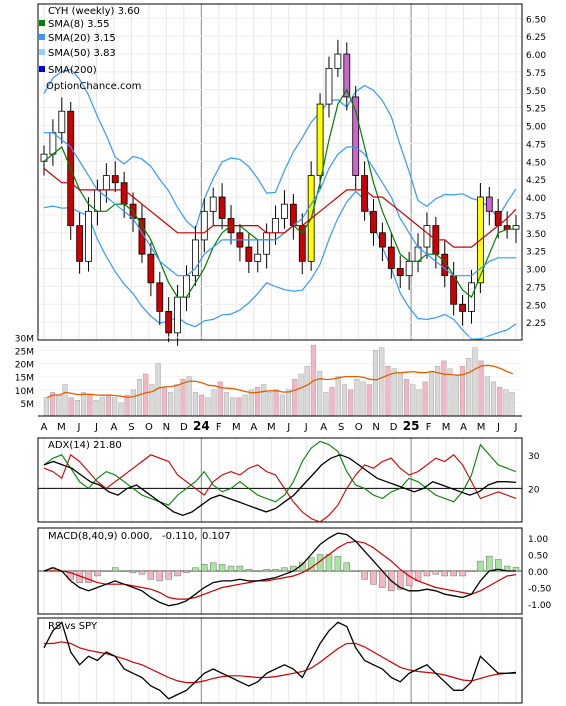  What do you see at coordinates (179, 536) in the screenshot?
I see `macd-value-signal: -0.110,` at bounding box center [179, 536].